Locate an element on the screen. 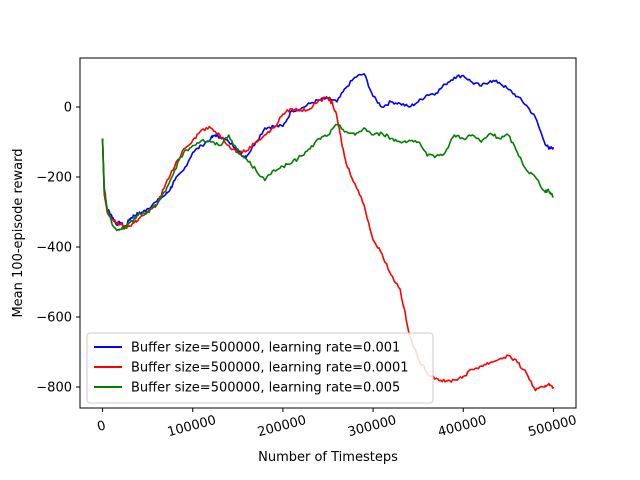 The image size is (640, 480). y-axis-label: Mean 100-episode reward is located at coordinates (18, 232).